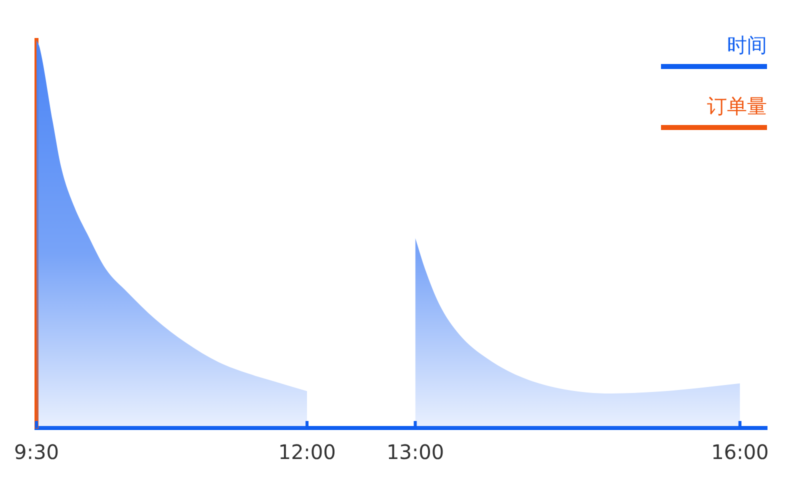  What do you see at coordinates (746, 45) in the screenshot?
I see `x-axis-title: 时间` at bounding box center [746, 45].